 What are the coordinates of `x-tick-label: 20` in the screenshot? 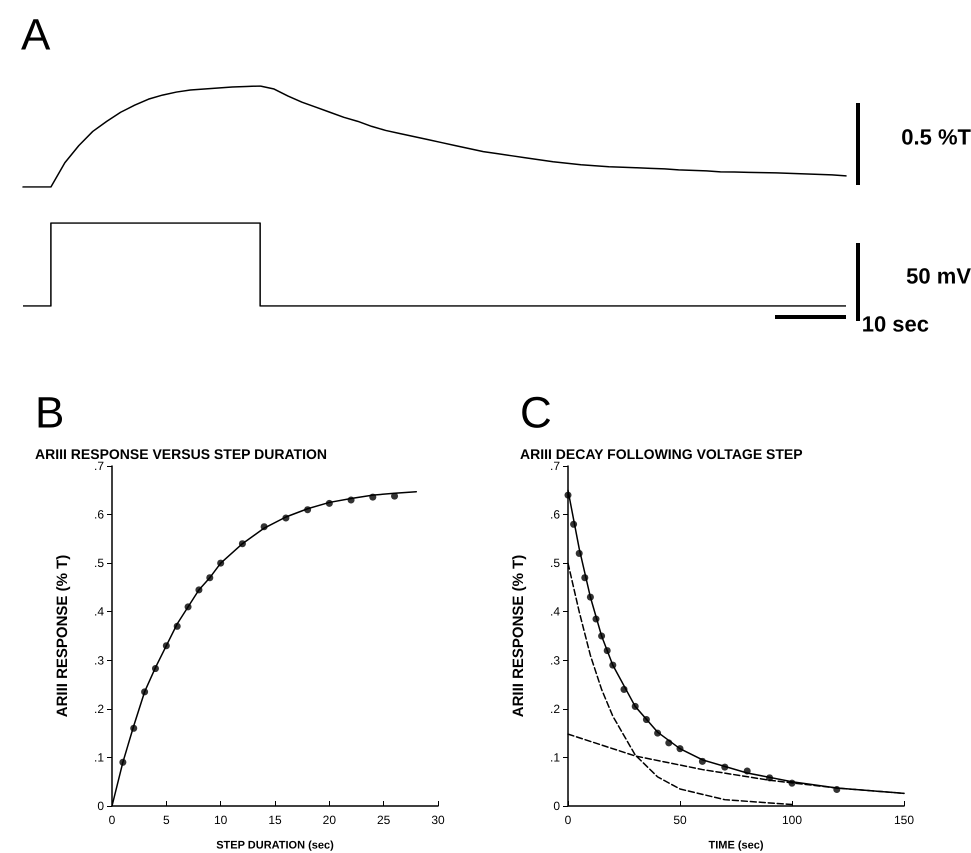 It's located at (329, 820).